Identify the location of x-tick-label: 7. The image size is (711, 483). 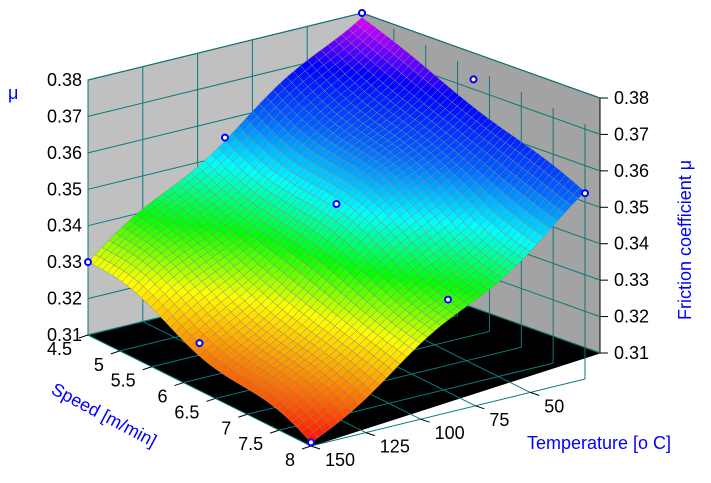
(226, 428).